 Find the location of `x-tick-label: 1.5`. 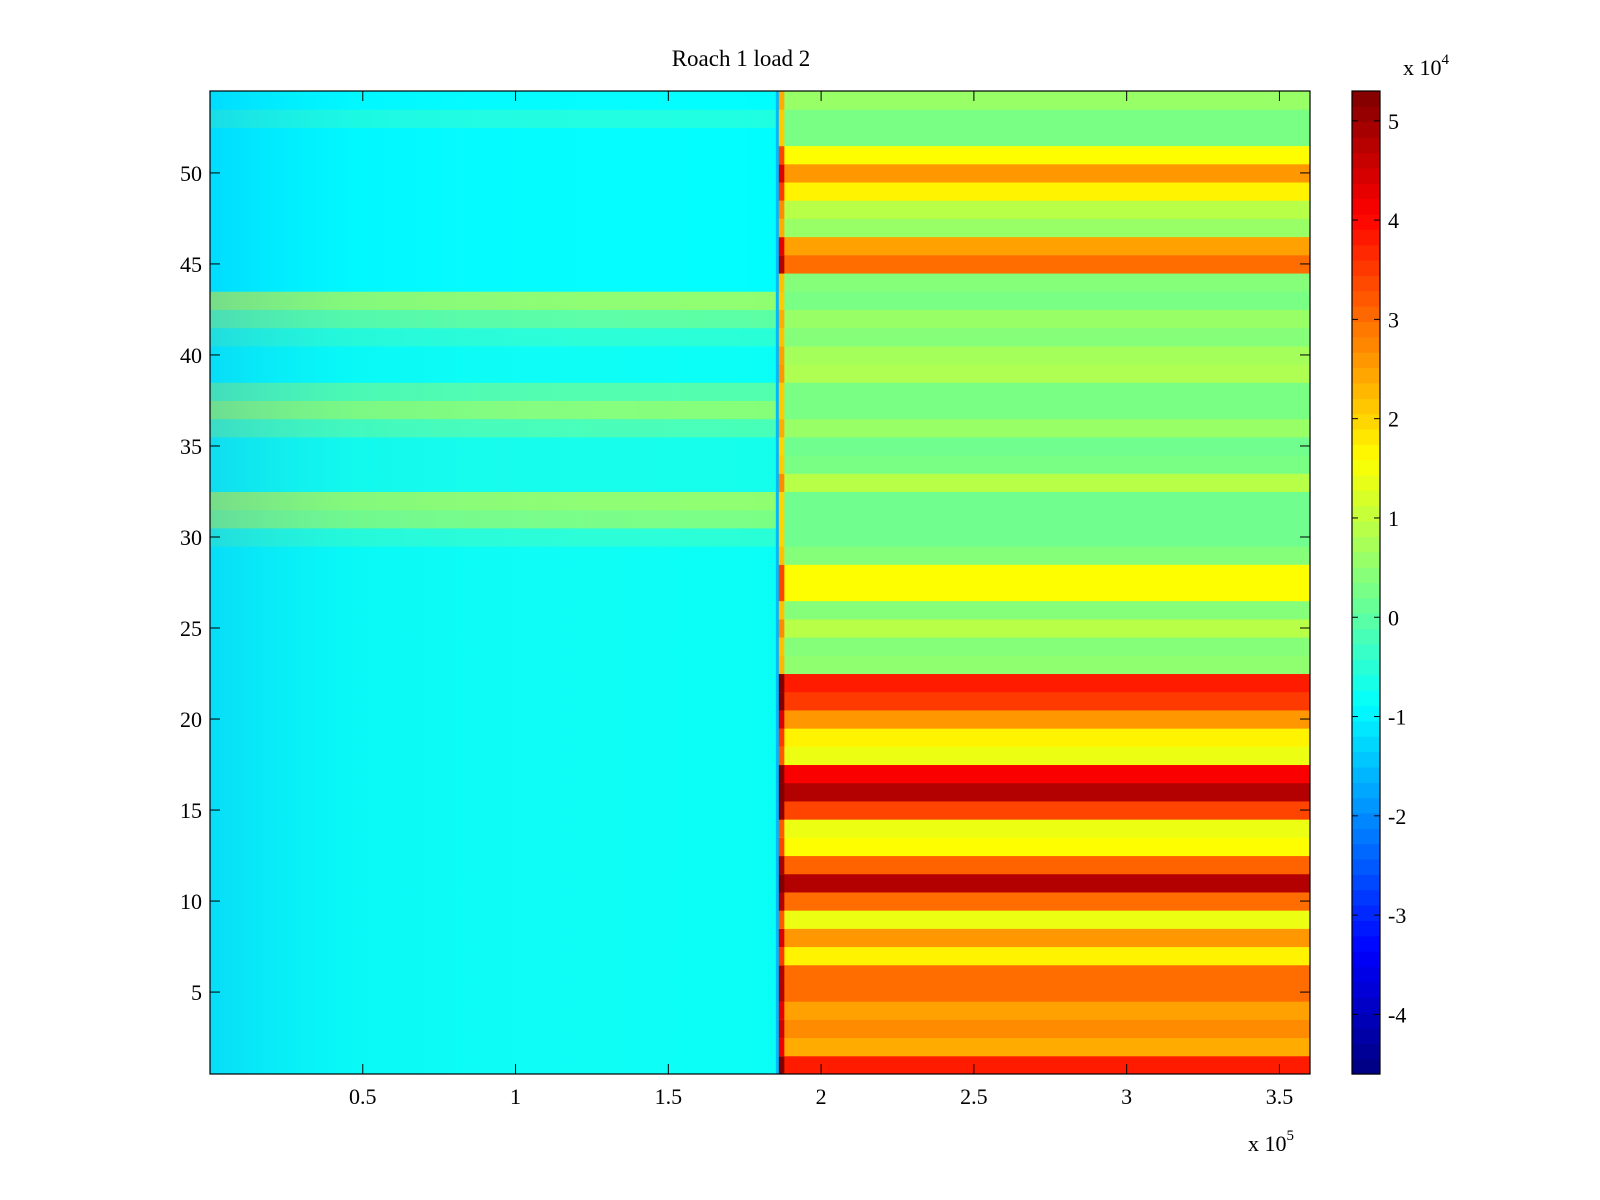

x-tick-label: 1.5 is located at coordinates (669, 1096).